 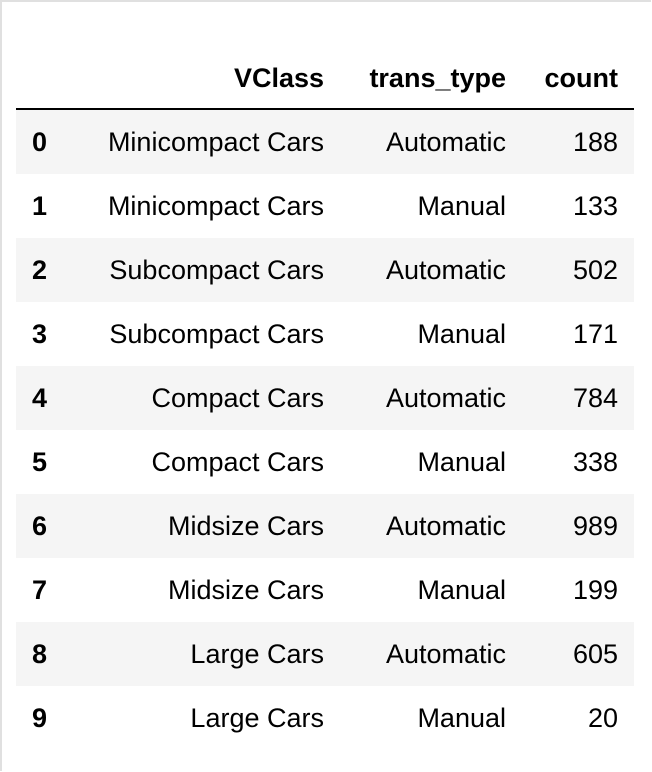 What do you see at coordinates (325, 718) in the screenshot?
I see `table-row: 9 Large Cars Manual 20` at bounding box center [325, 718].